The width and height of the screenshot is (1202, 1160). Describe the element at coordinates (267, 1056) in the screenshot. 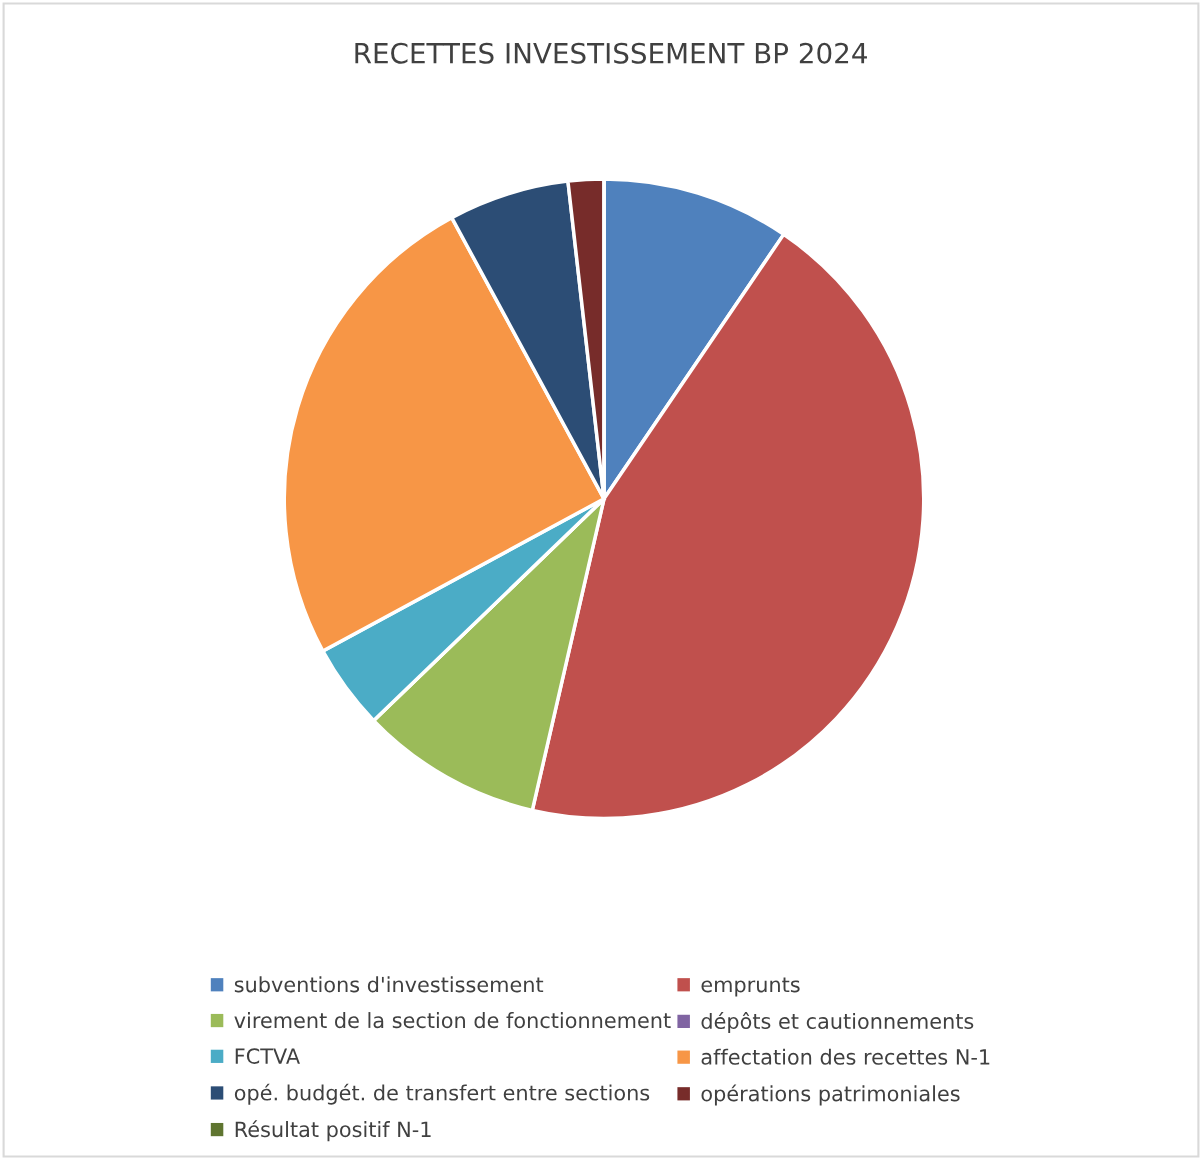

I see `legend-label: FCTVA` at that location.